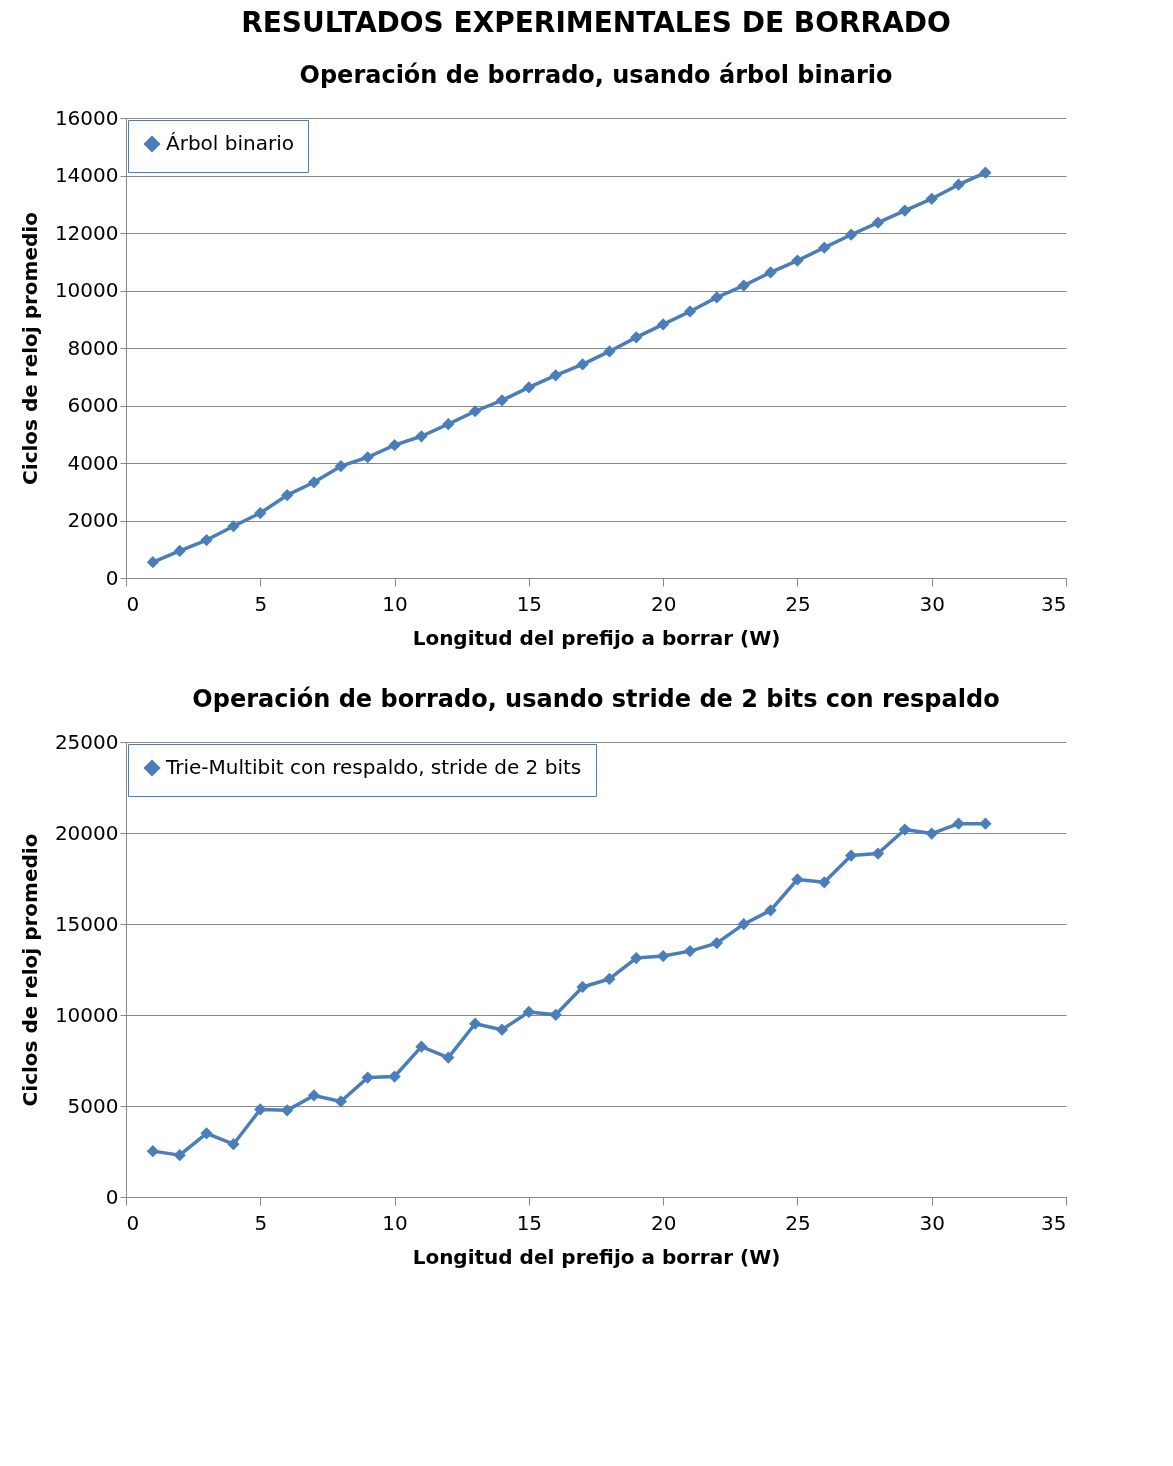  I want to click on chart-subtitle: Operación de borrado, usando árbol binario, so click(596, 75).